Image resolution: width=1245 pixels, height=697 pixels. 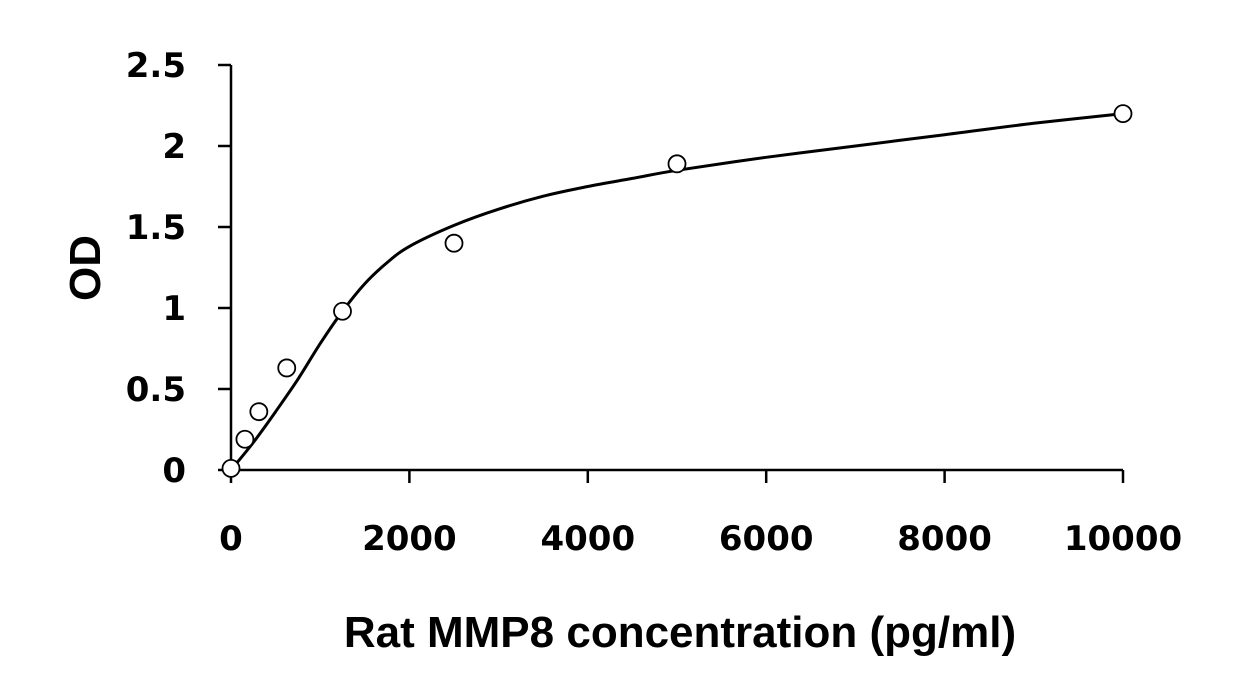 What do you see at coordinates (156, 390) in the screenshot?
I see `y-tick-label: 0.5` at bounding box center [156, 390].